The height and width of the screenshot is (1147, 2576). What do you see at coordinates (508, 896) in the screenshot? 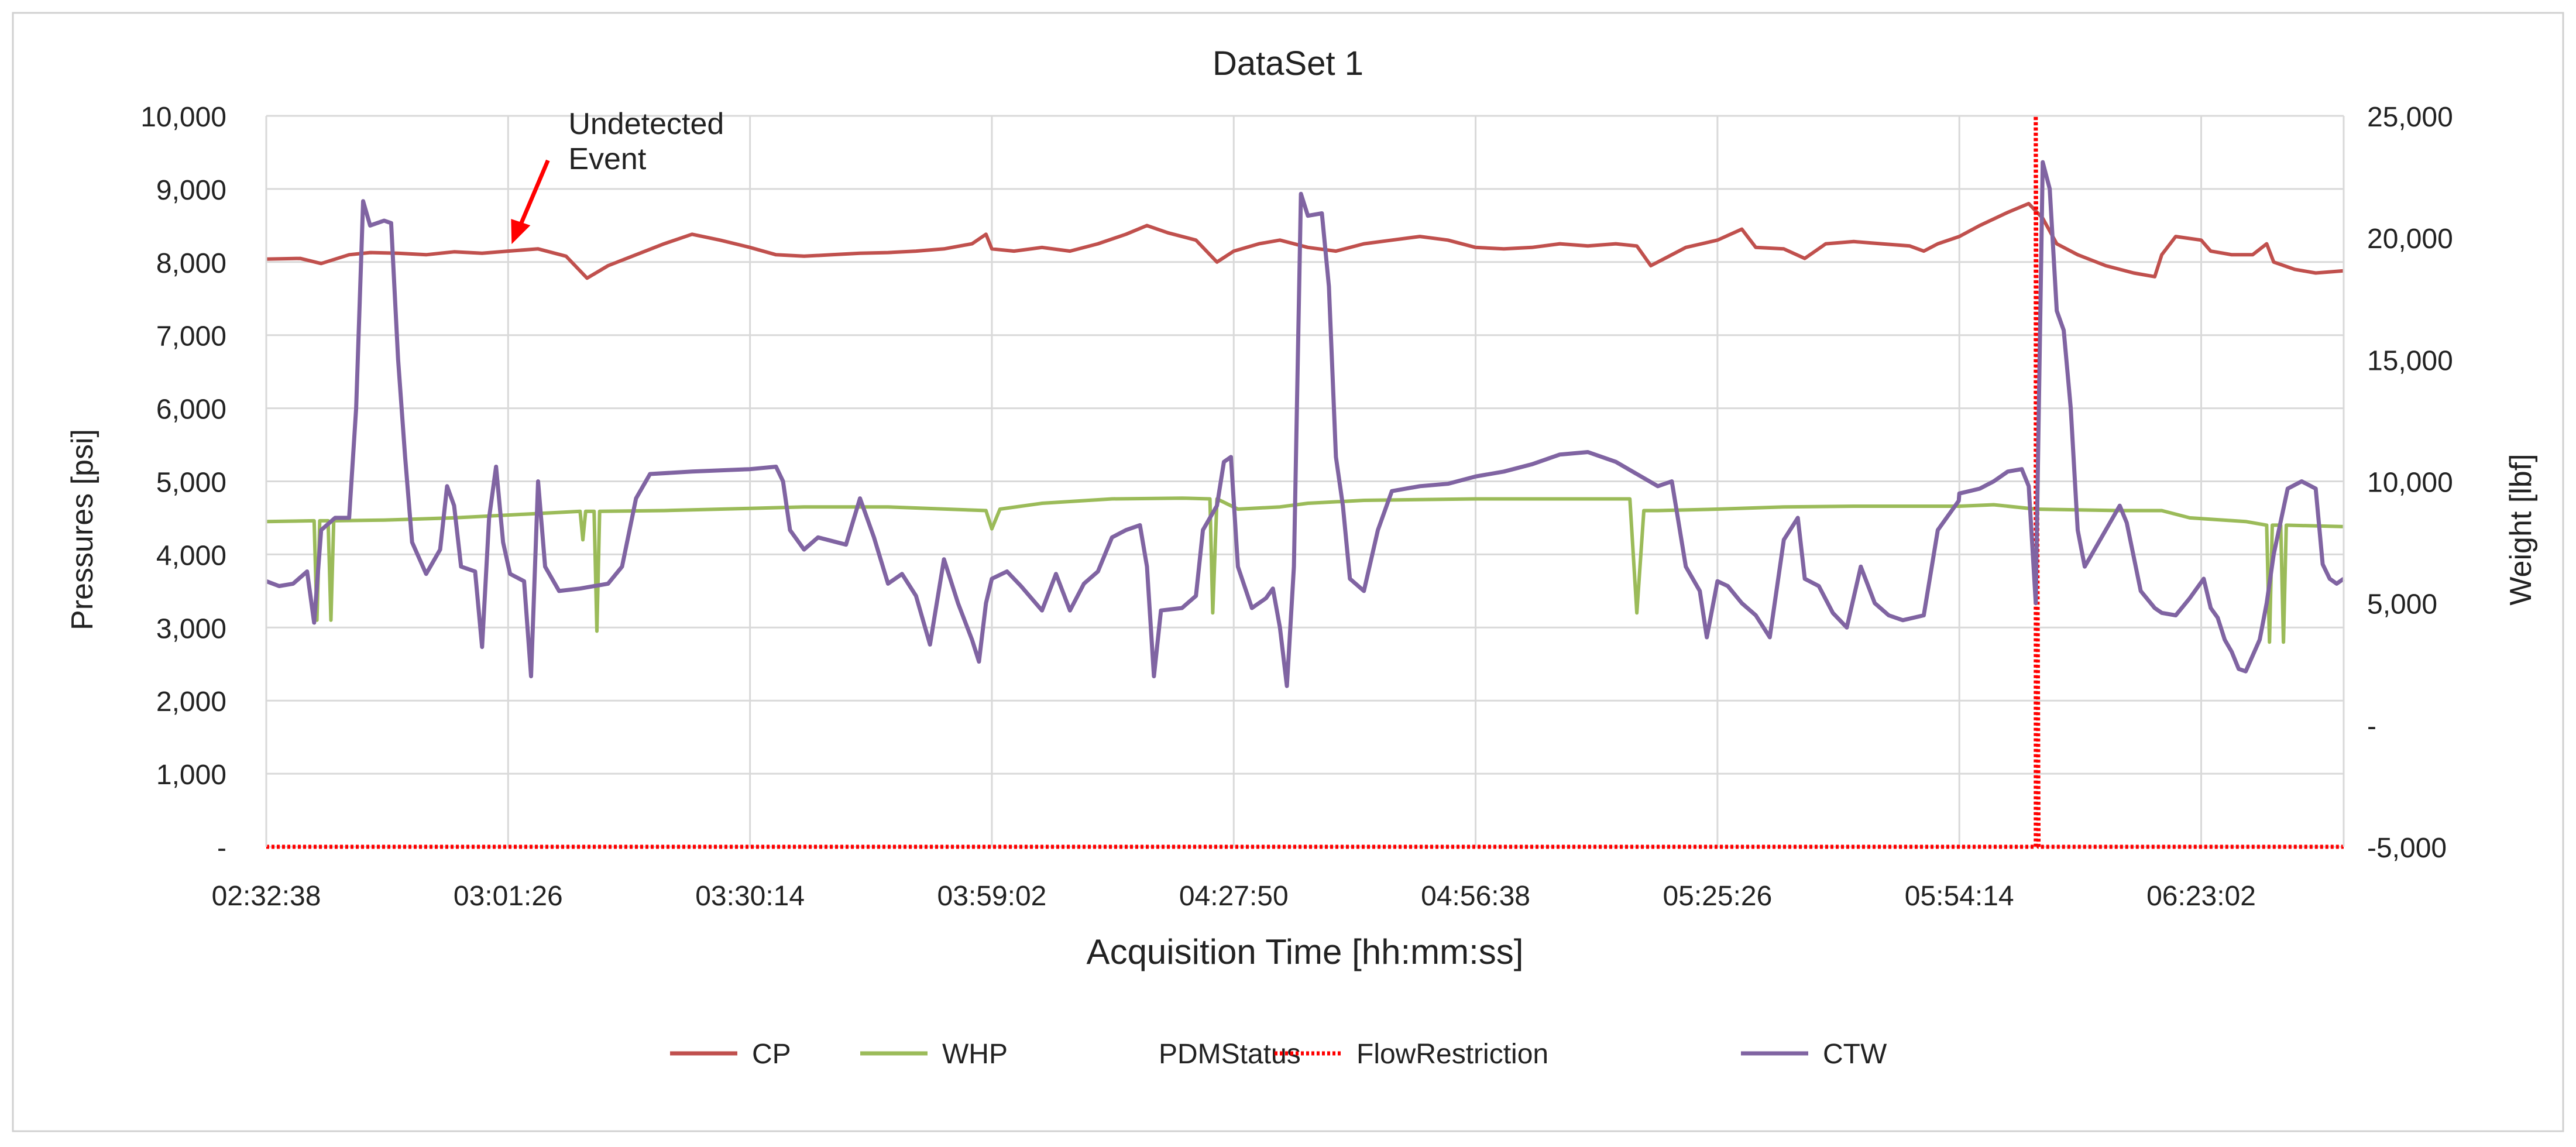
I see `x-tick-label: 03:01:26` at bounding box center [508, 896].